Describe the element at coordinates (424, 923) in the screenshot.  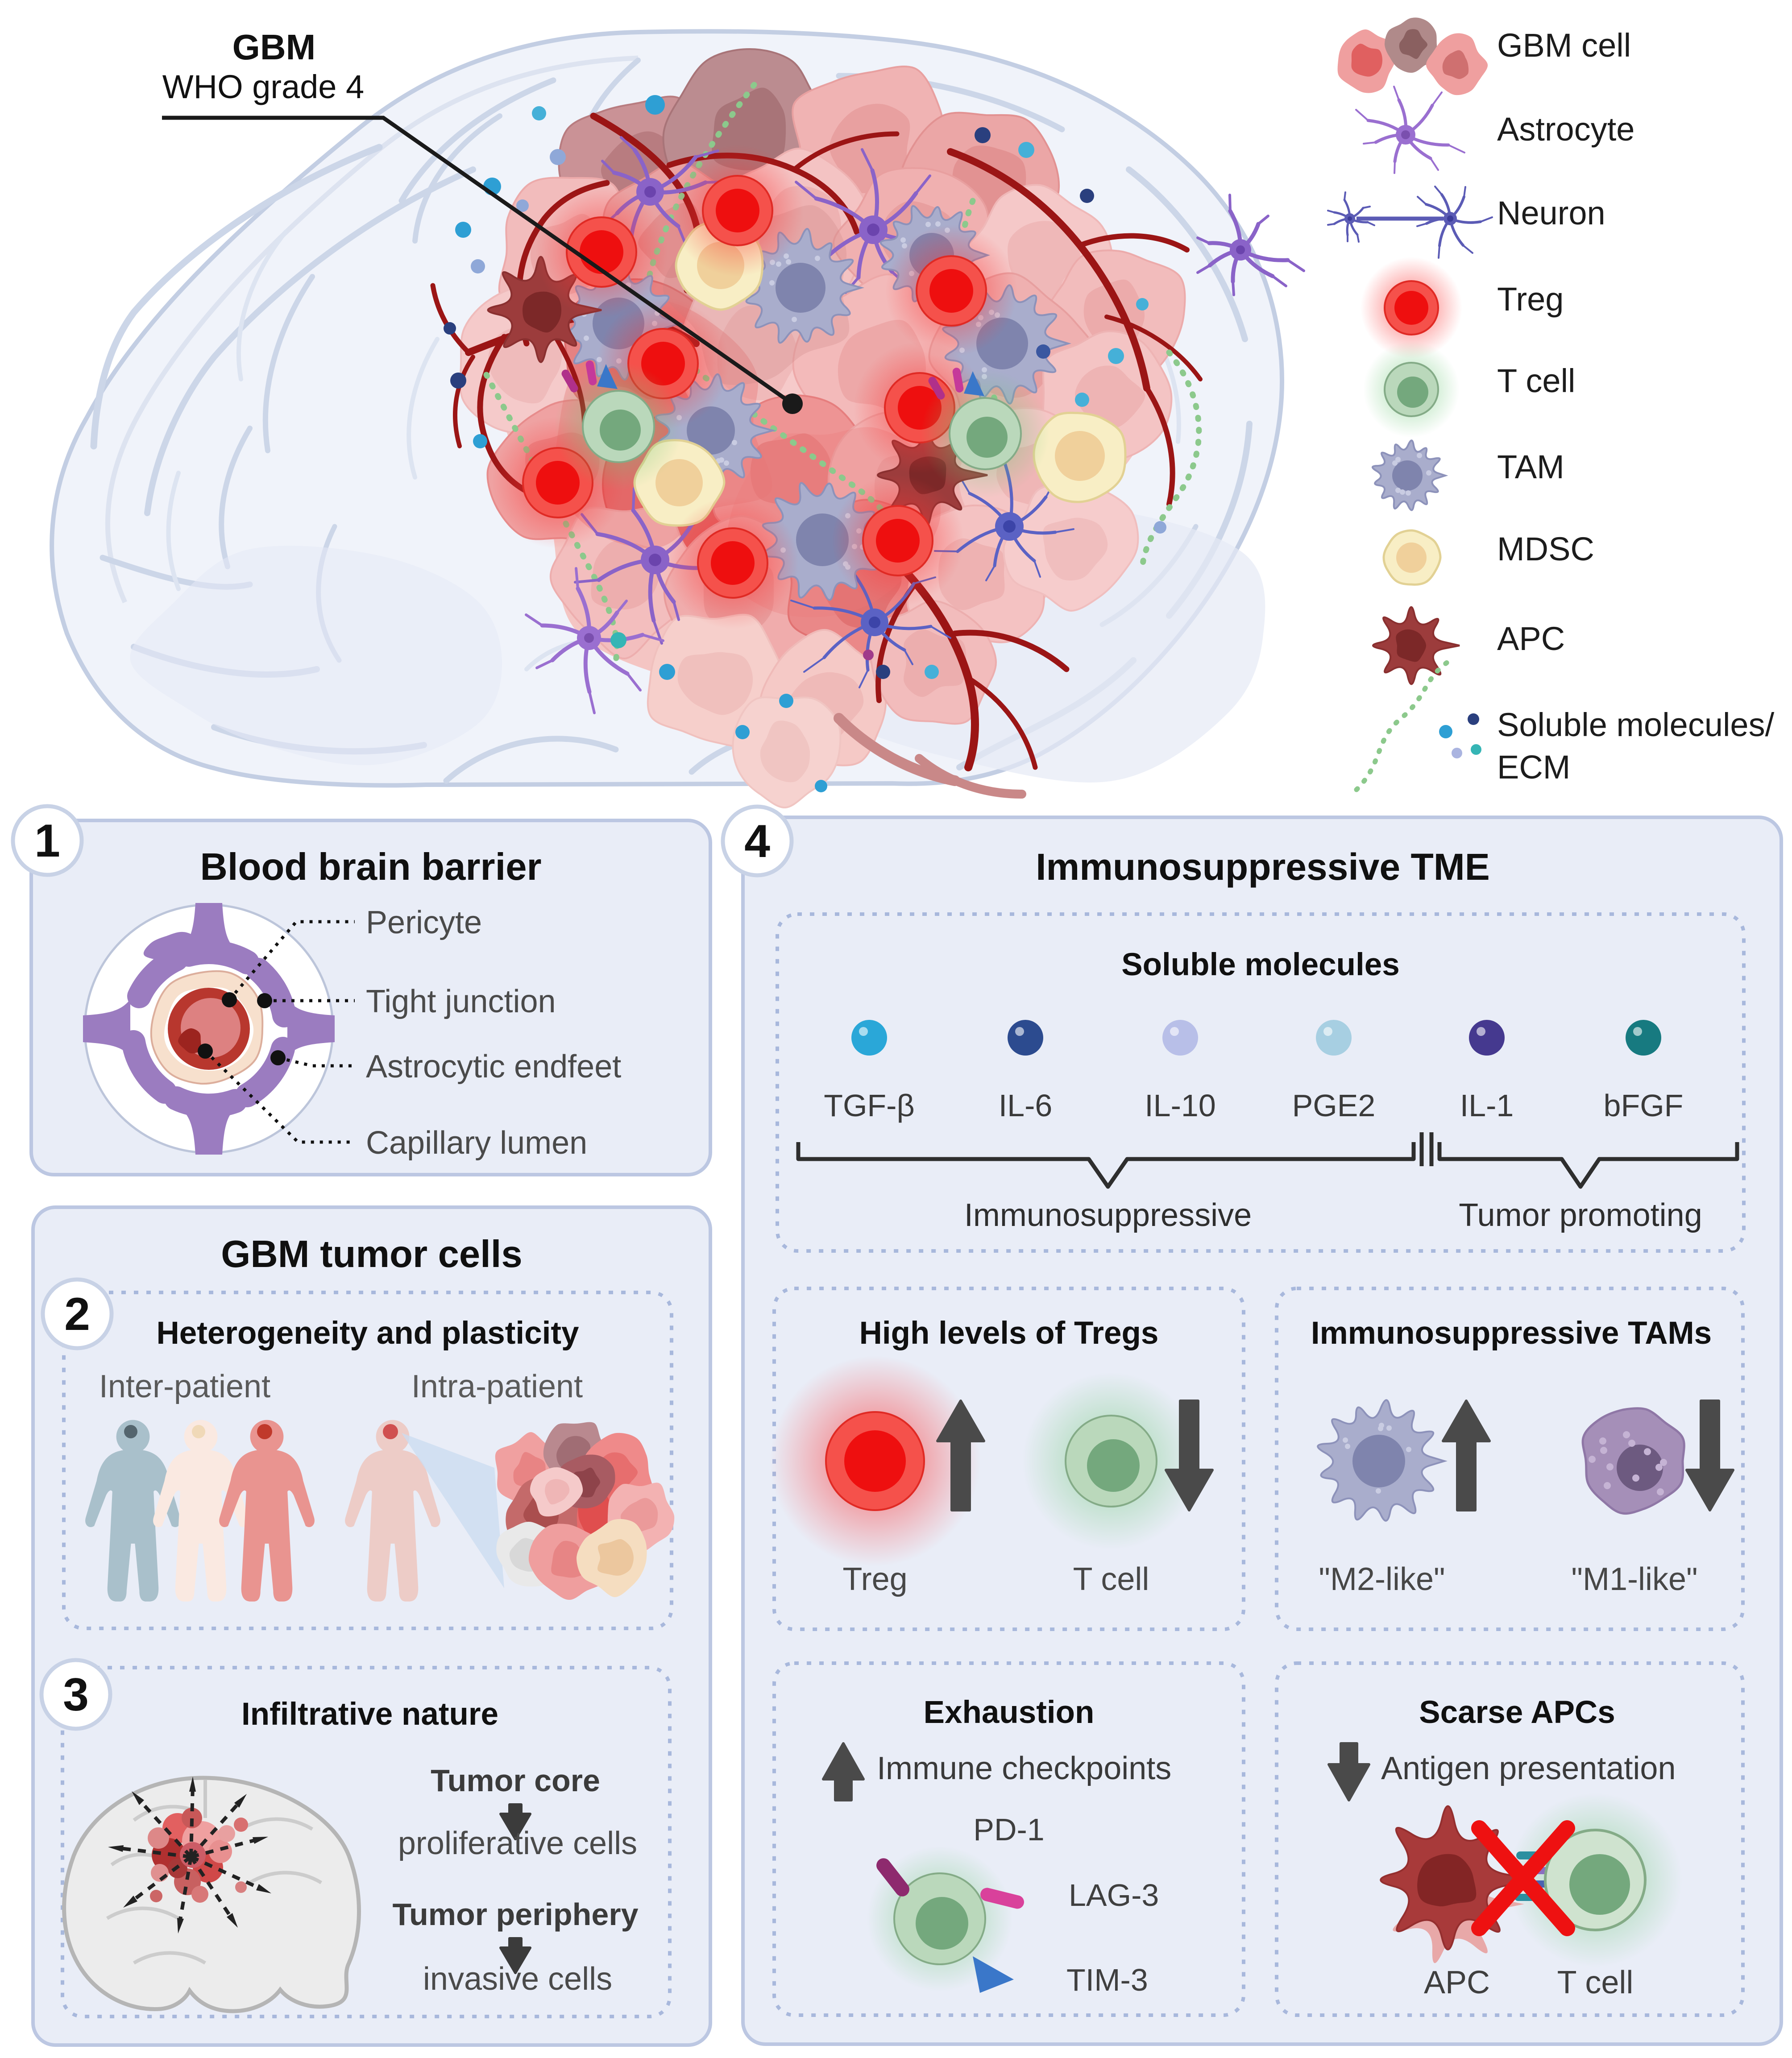
I see `svg-text: Pericyte` at that location.